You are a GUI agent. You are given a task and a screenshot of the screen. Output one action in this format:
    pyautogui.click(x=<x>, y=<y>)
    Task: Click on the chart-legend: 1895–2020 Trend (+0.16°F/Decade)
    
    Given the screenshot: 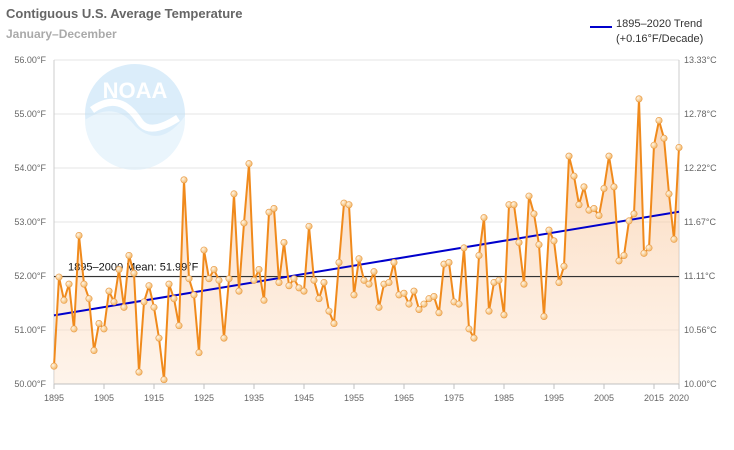 What is the action you would take?
    pyautogui.click(x=658, y=32)
    